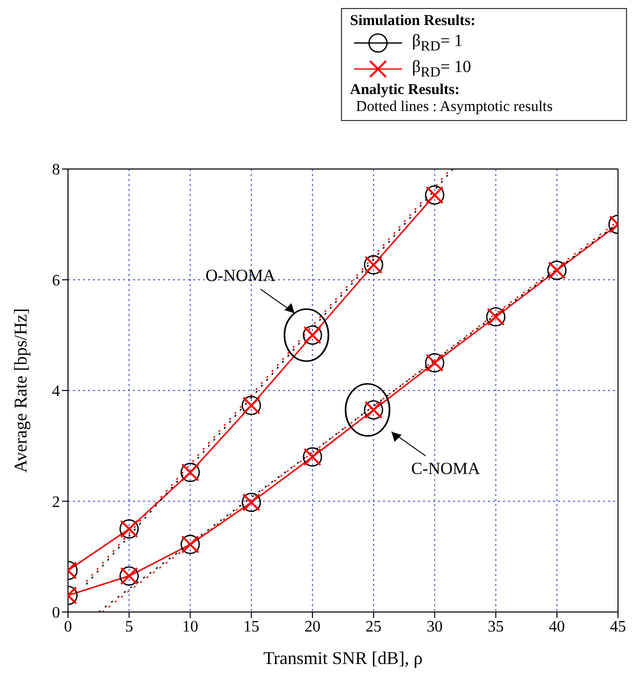  What do you see at coordinates (251, 627) in the screenshot?
I see `x-tick-label: 15` at bounding box center [251, 627].